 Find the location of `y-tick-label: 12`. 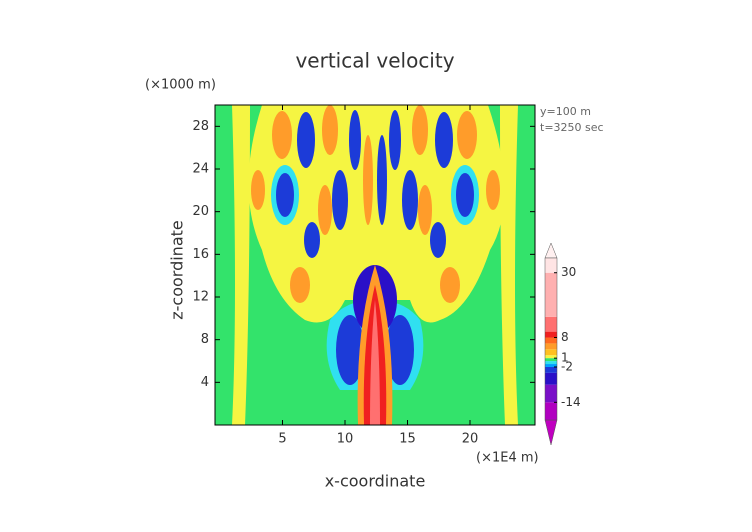

y-tick-label: 12 is located at coordinates (200, 297).